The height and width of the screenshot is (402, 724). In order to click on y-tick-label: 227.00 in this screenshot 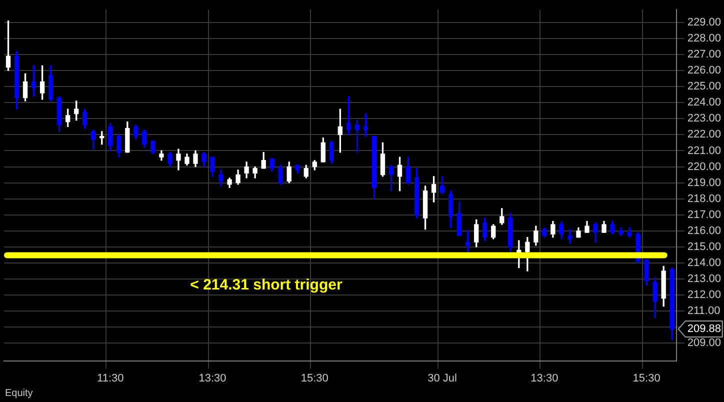, I will do `click(704, 54)`.